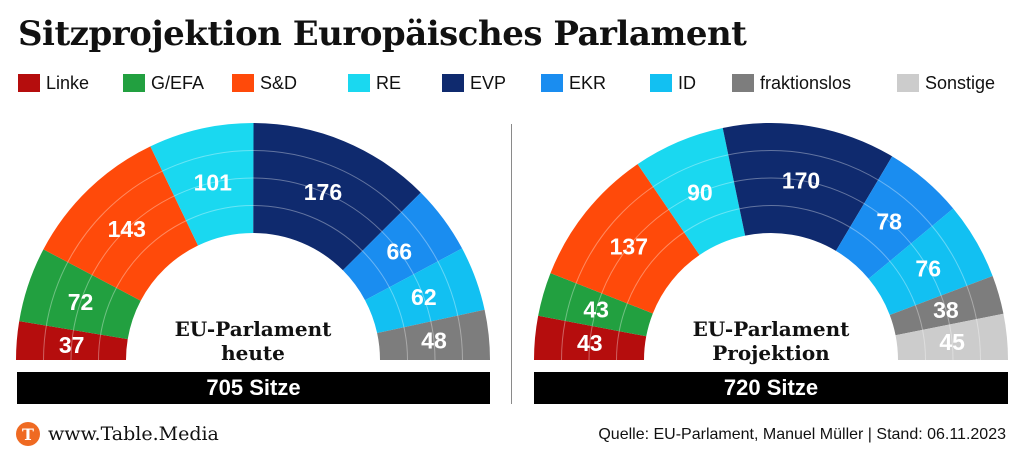  I want to click on seat-label-0-4: 176, so click(323, 192).